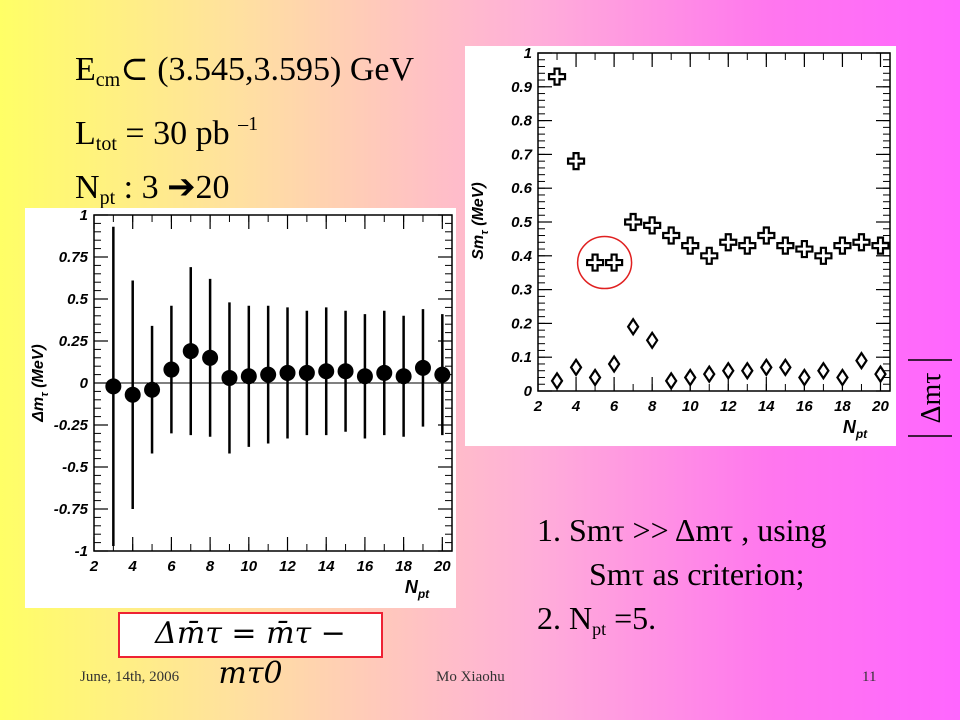  Describe the element at coordinates (522, 323) in the screenshot. I see `y-tick-label: 0.2` at that location.